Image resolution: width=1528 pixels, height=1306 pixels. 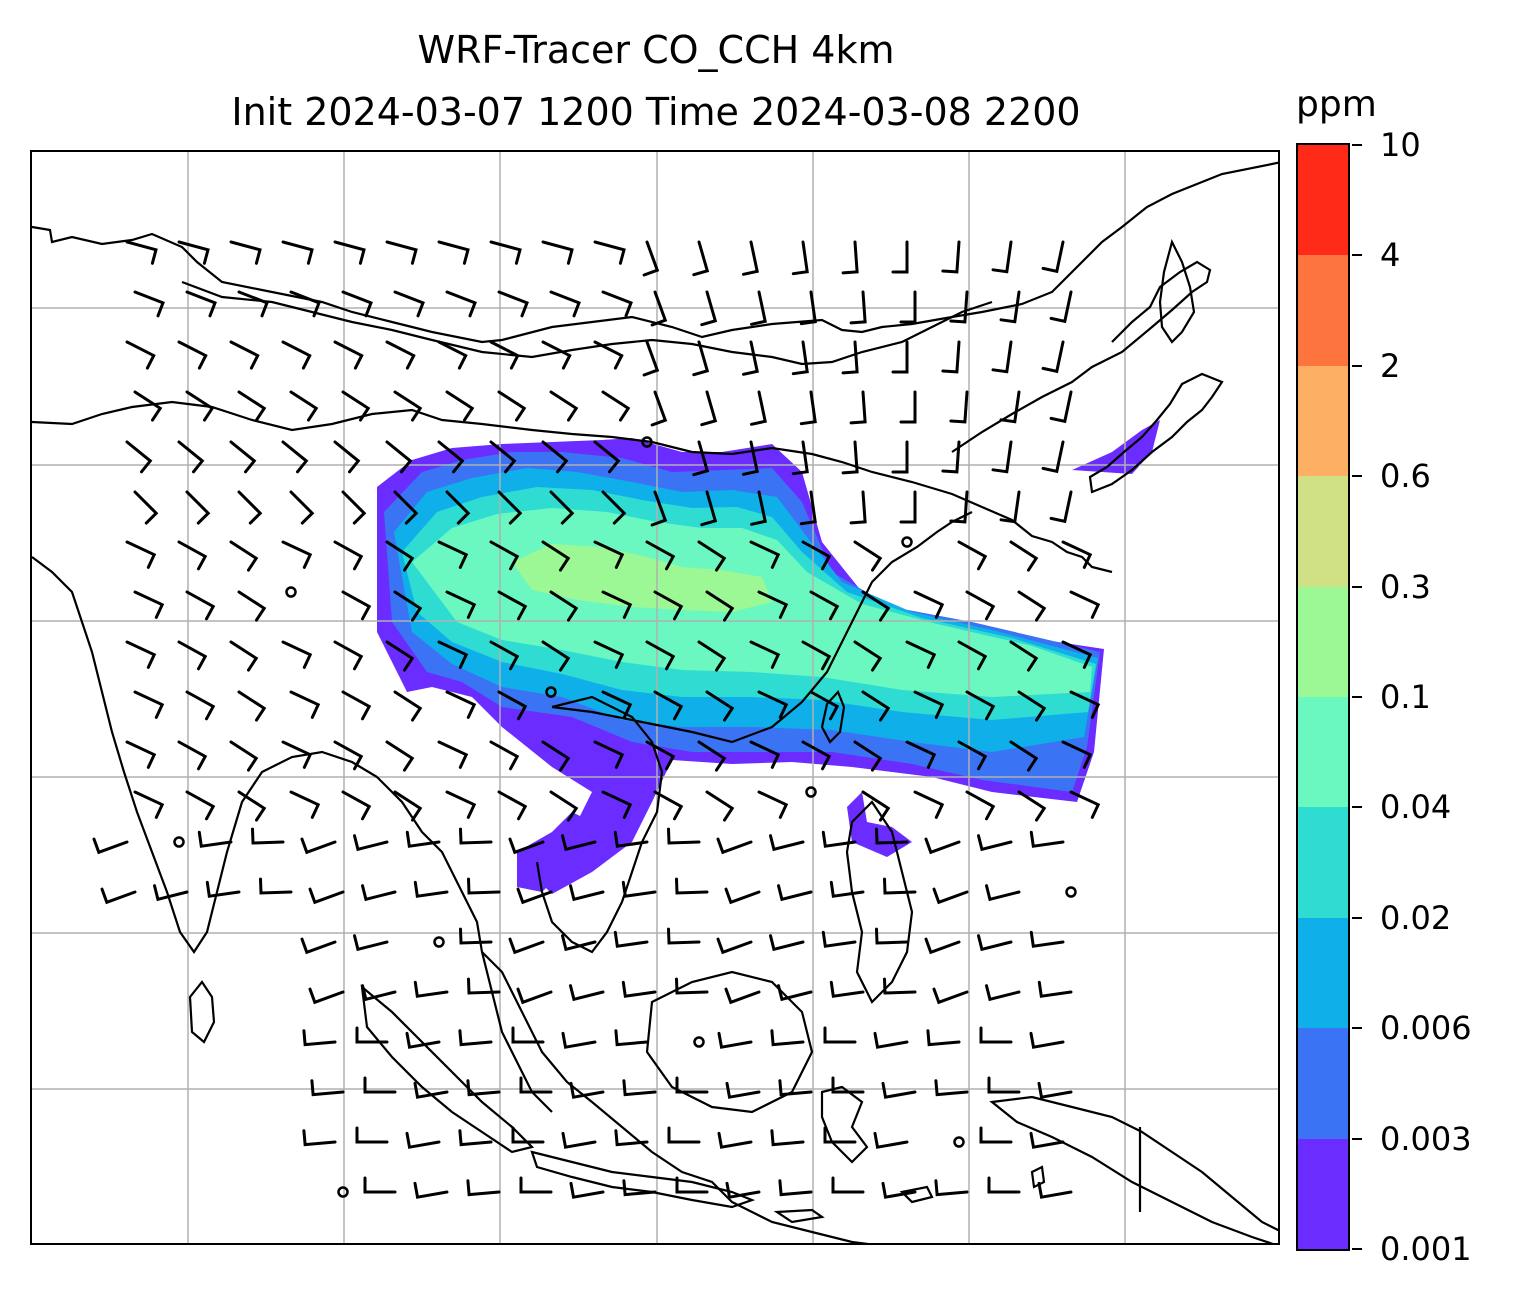 I want to click on colorbar-tick-label: 0.3, so click(x=1405, y=586).